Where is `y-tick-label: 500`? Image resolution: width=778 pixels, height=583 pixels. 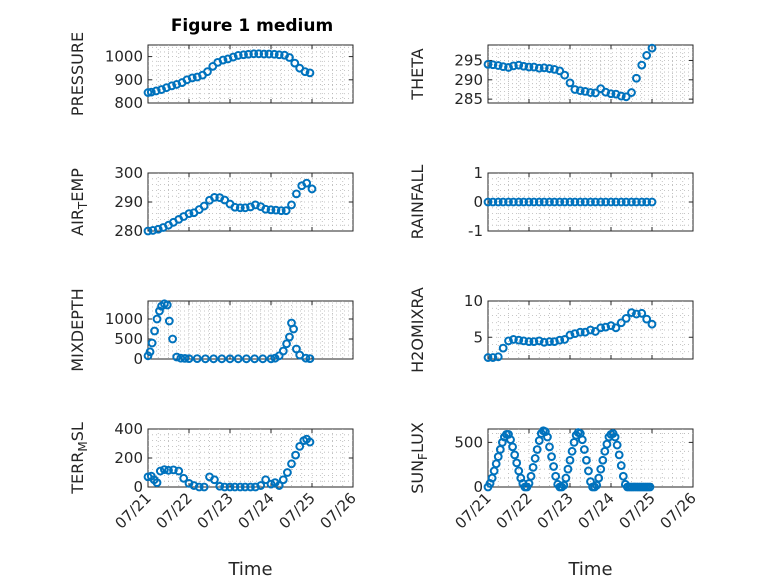
y-tick-label: 500 is located at coordinates (128, 339).